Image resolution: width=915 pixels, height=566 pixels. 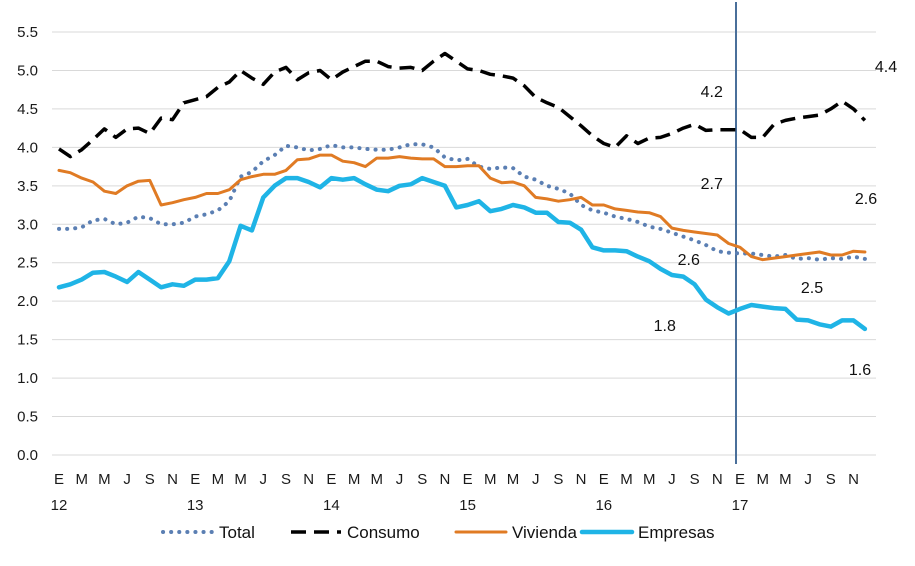 What do you see at coordinates (812, 288) in the screenshot?
I see `data-label-total: 2.5` at bounding box center [812, 288].